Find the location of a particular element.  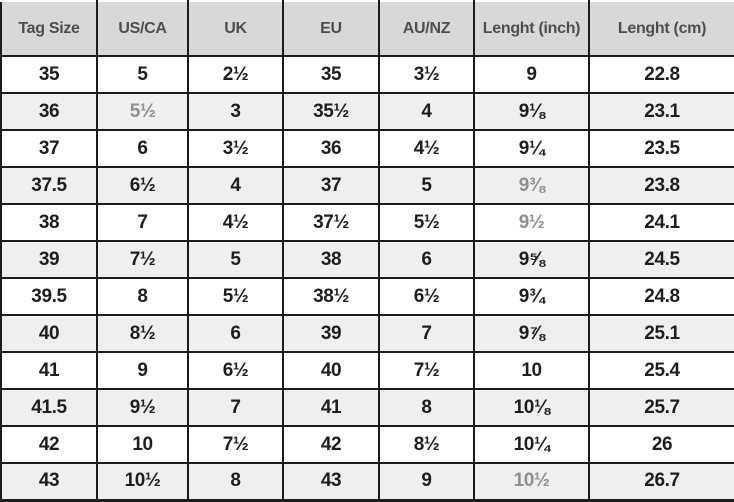

cell-us-ca: 8 is located at coordinates (142, 296).